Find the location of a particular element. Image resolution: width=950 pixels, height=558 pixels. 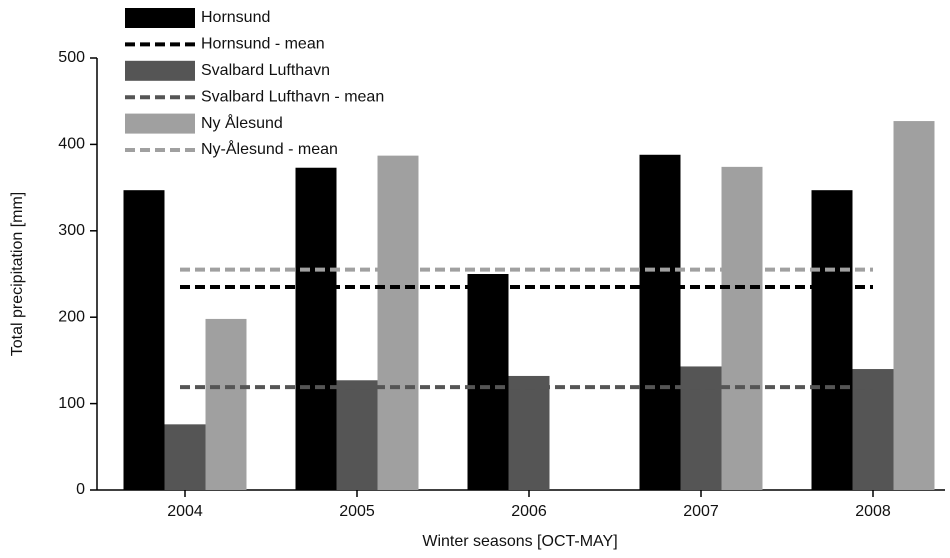

y-tick-label: 300 is located at coordinates (71, 230).